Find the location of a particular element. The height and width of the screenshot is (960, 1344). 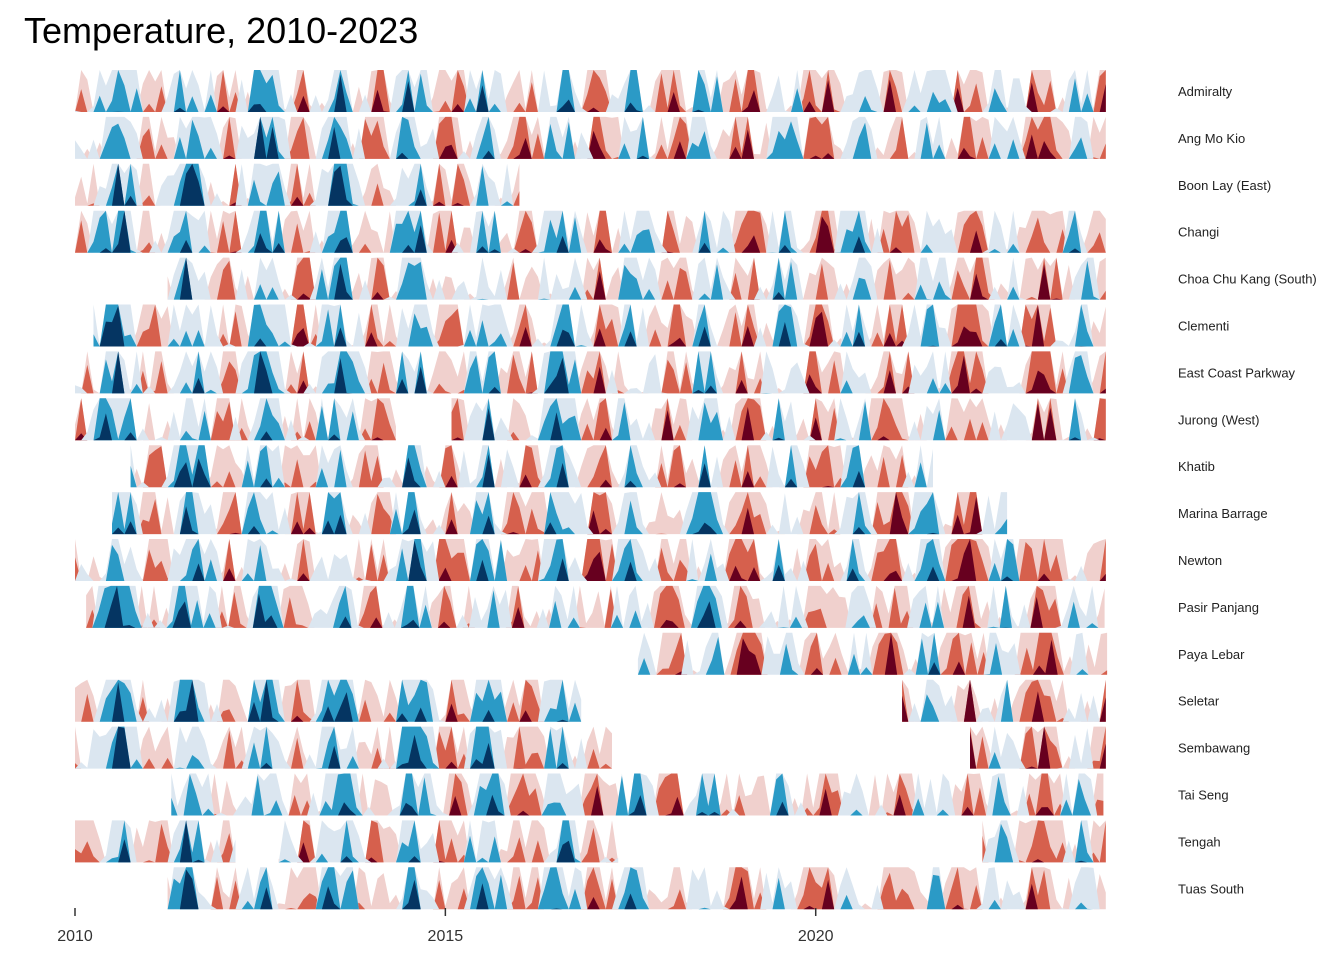

station-row: Sembawang is located at coordinates (662, 747).